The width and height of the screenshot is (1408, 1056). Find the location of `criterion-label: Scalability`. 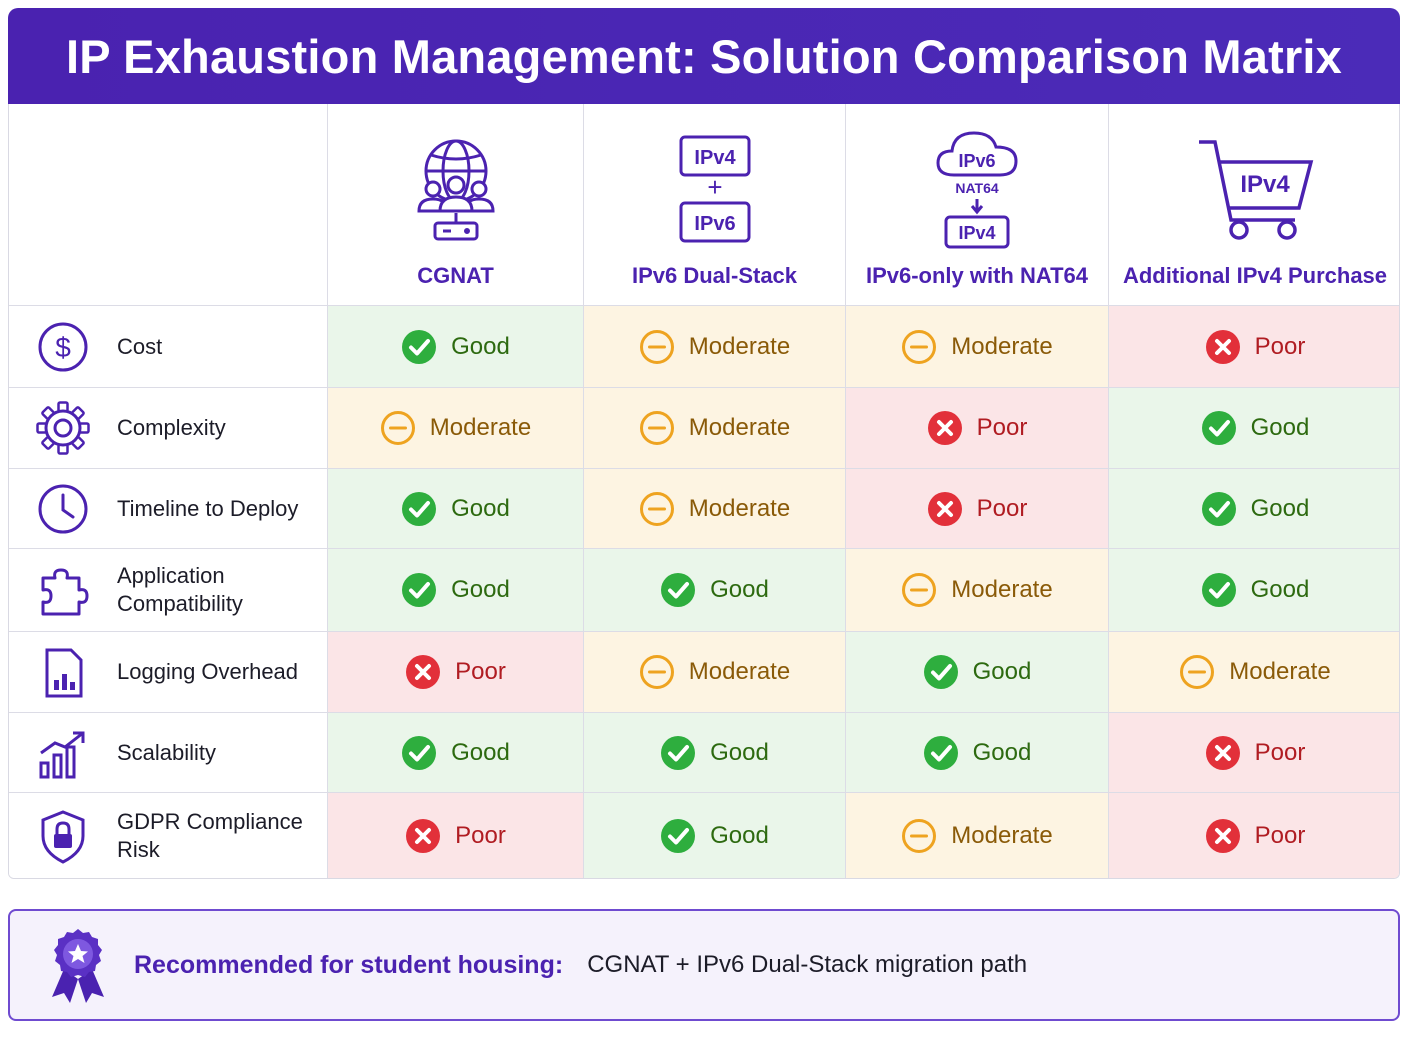

criterion-label: Scalability is located at coordinates (167, 752).